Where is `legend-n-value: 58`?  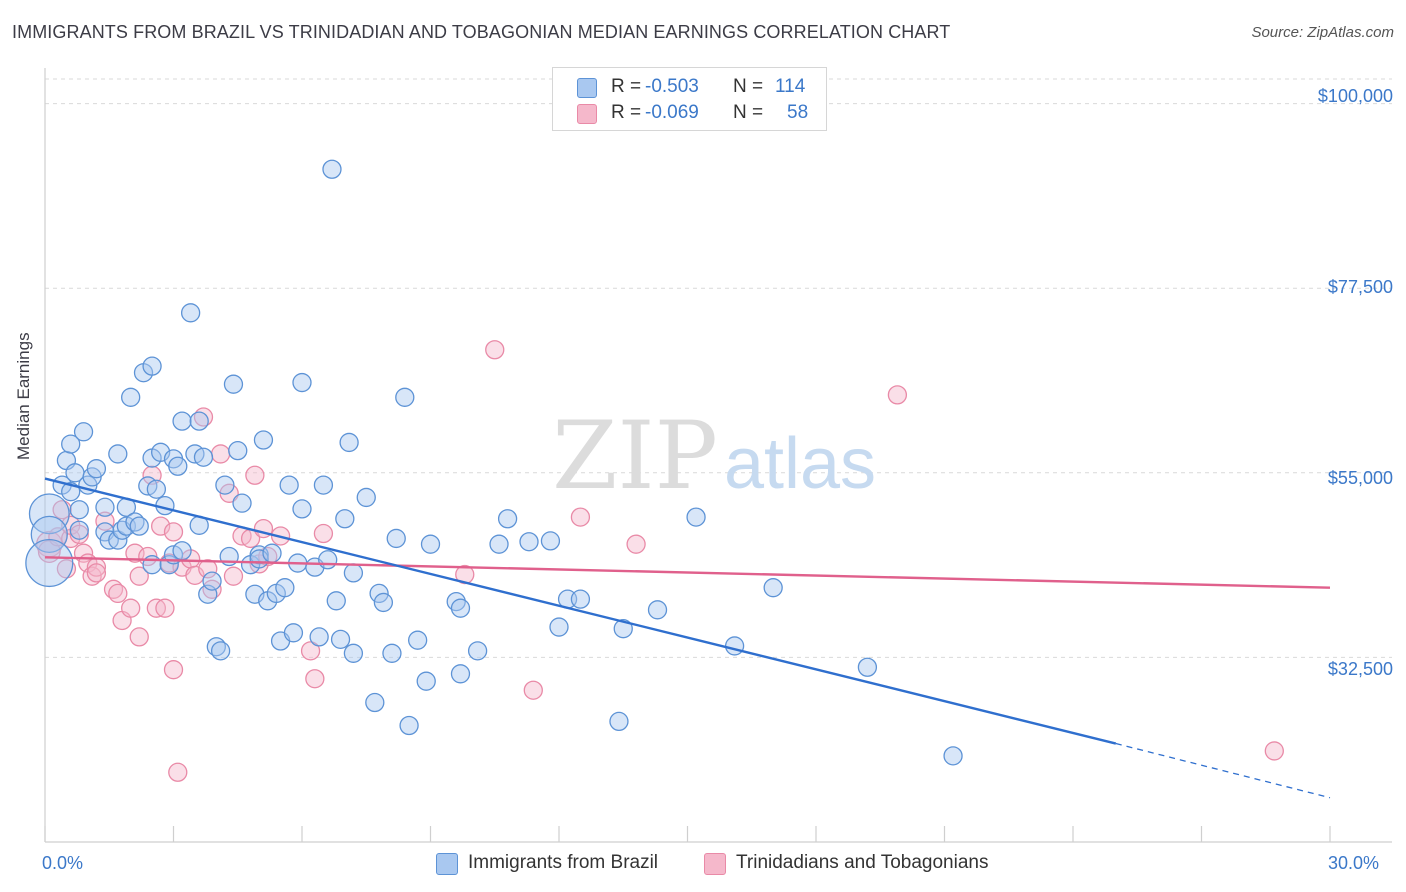 legend-n-value: 58 is located at coordinates (798, 112).